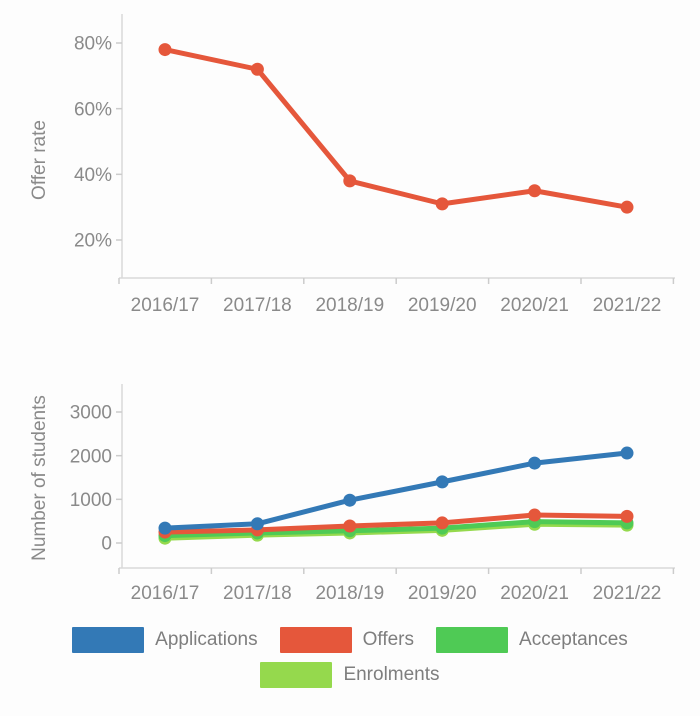 This screenshot has width=700, height=716. What do you see at coordinates (93, 44) in the screenshot?
I see `y-tick-label: 80%` at bounding box center [93, 44].